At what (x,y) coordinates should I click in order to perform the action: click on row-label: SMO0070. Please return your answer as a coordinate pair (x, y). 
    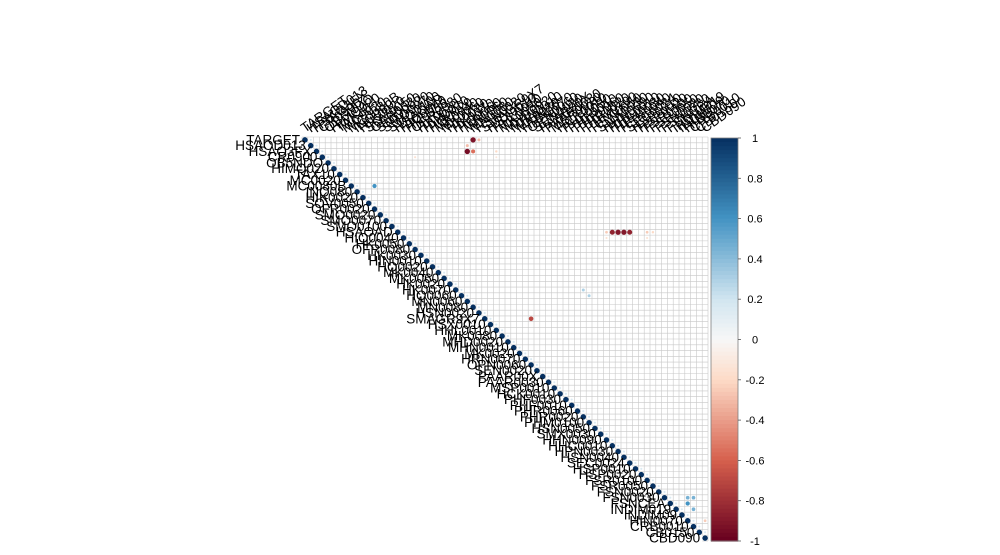
    Looking at the image, I should click on (350, 220).